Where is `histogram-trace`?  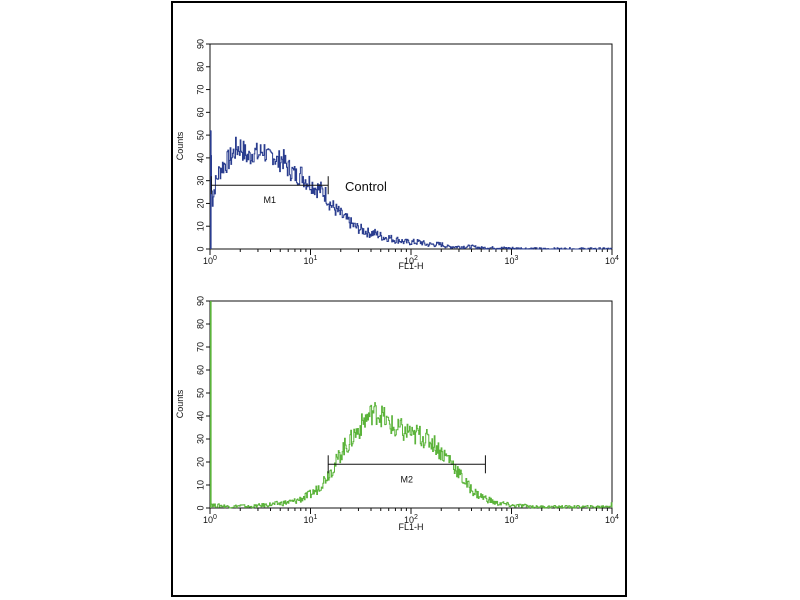 histogram-trace is located at coordinates (411, 190).